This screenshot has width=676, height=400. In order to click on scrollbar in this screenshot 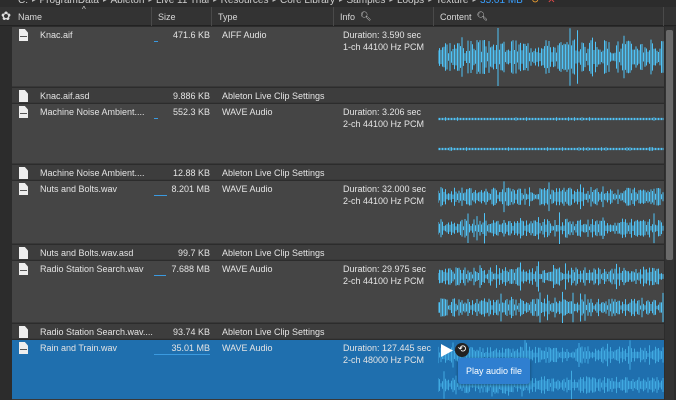, I will do `click(669, 213)`.